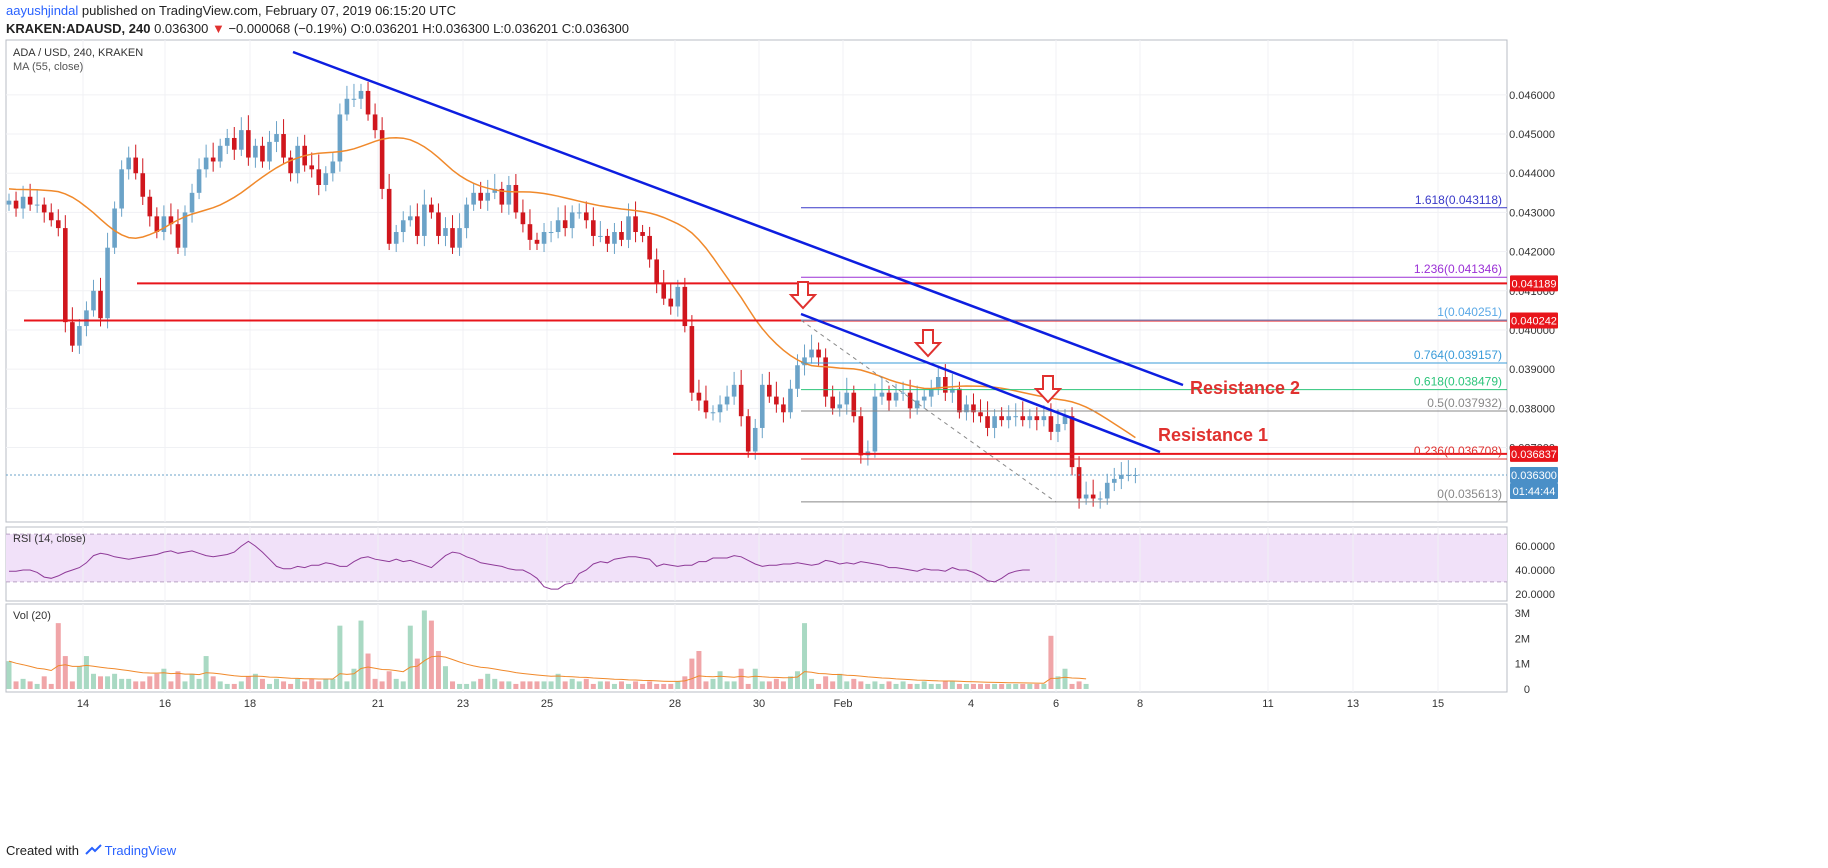  I want to click on x-tick-label: 28, so click(675, 704).